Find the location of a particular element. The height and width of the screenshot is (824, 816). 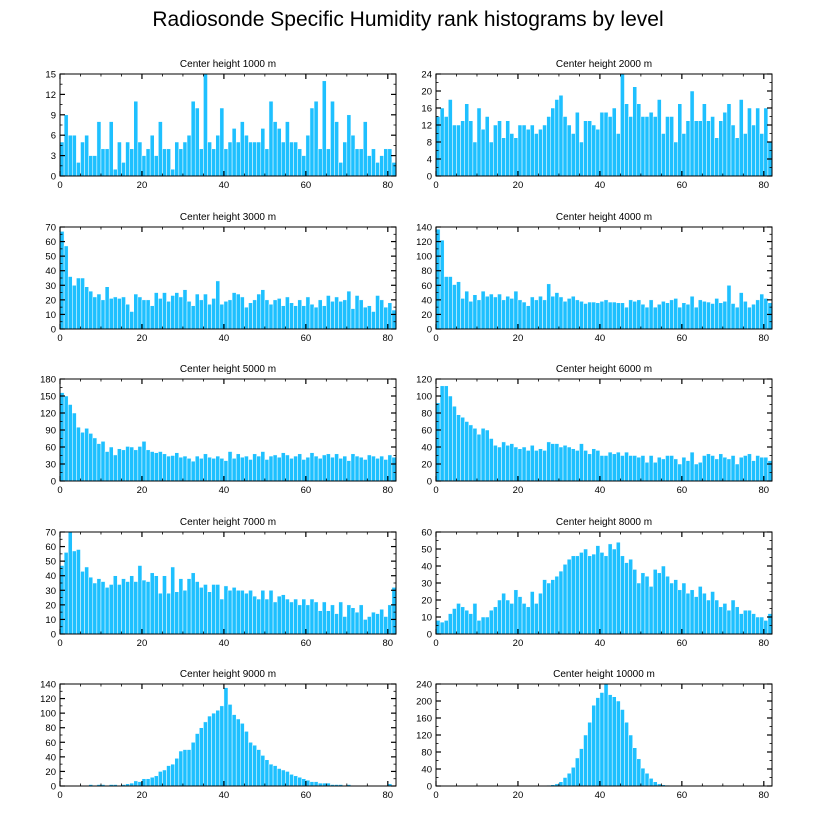

x-tick-label: 20 is located at coordinates (142, 338).